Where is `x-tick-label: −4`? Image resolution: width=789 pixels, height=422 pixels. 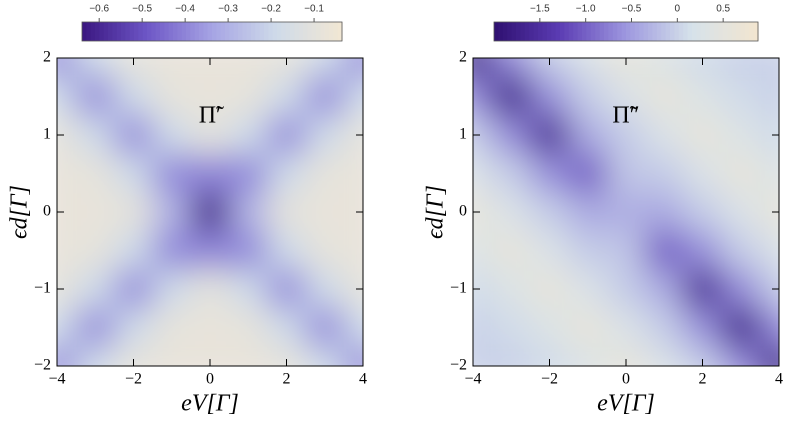 x-tick-label: −4 is located at coordinates (56, 379).